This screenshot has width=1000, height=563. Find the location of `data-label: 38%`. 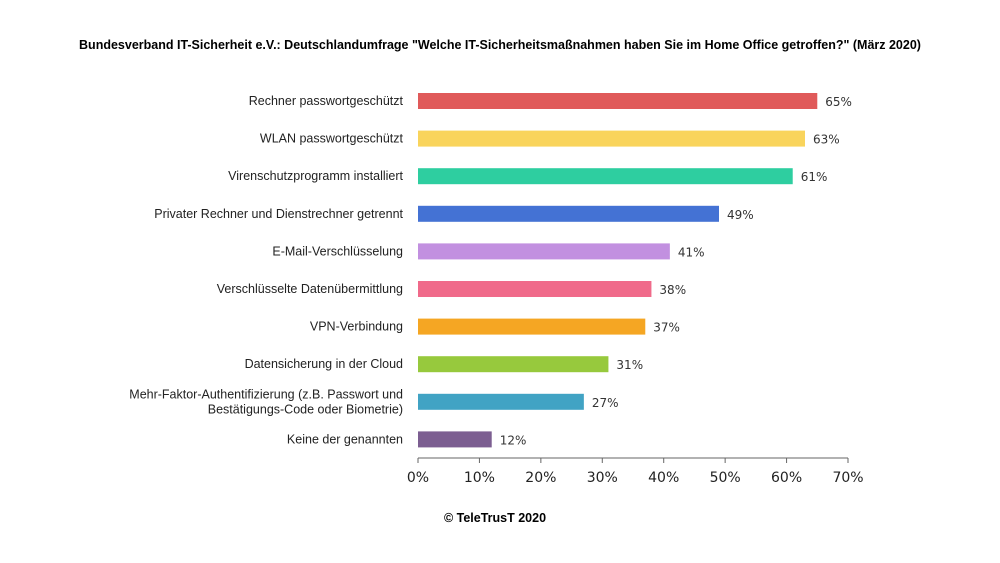

data-label: 38% is located at coordinates (672, 290).